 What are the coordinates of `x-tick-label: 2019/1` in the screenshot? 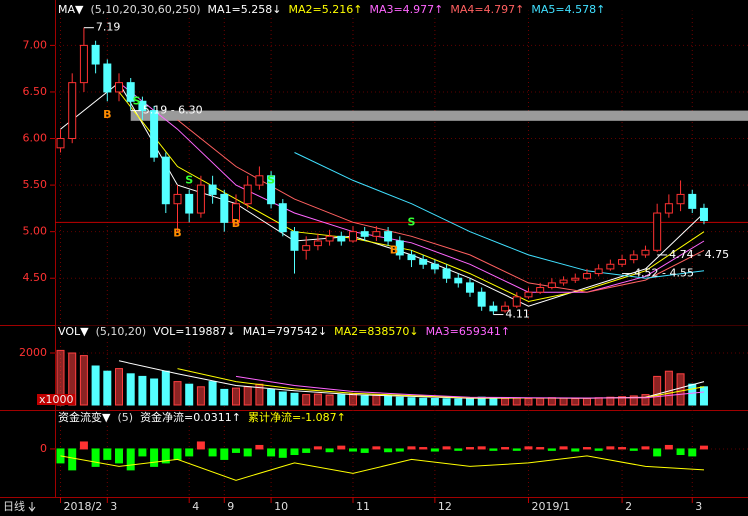 It's located at (550, 506).